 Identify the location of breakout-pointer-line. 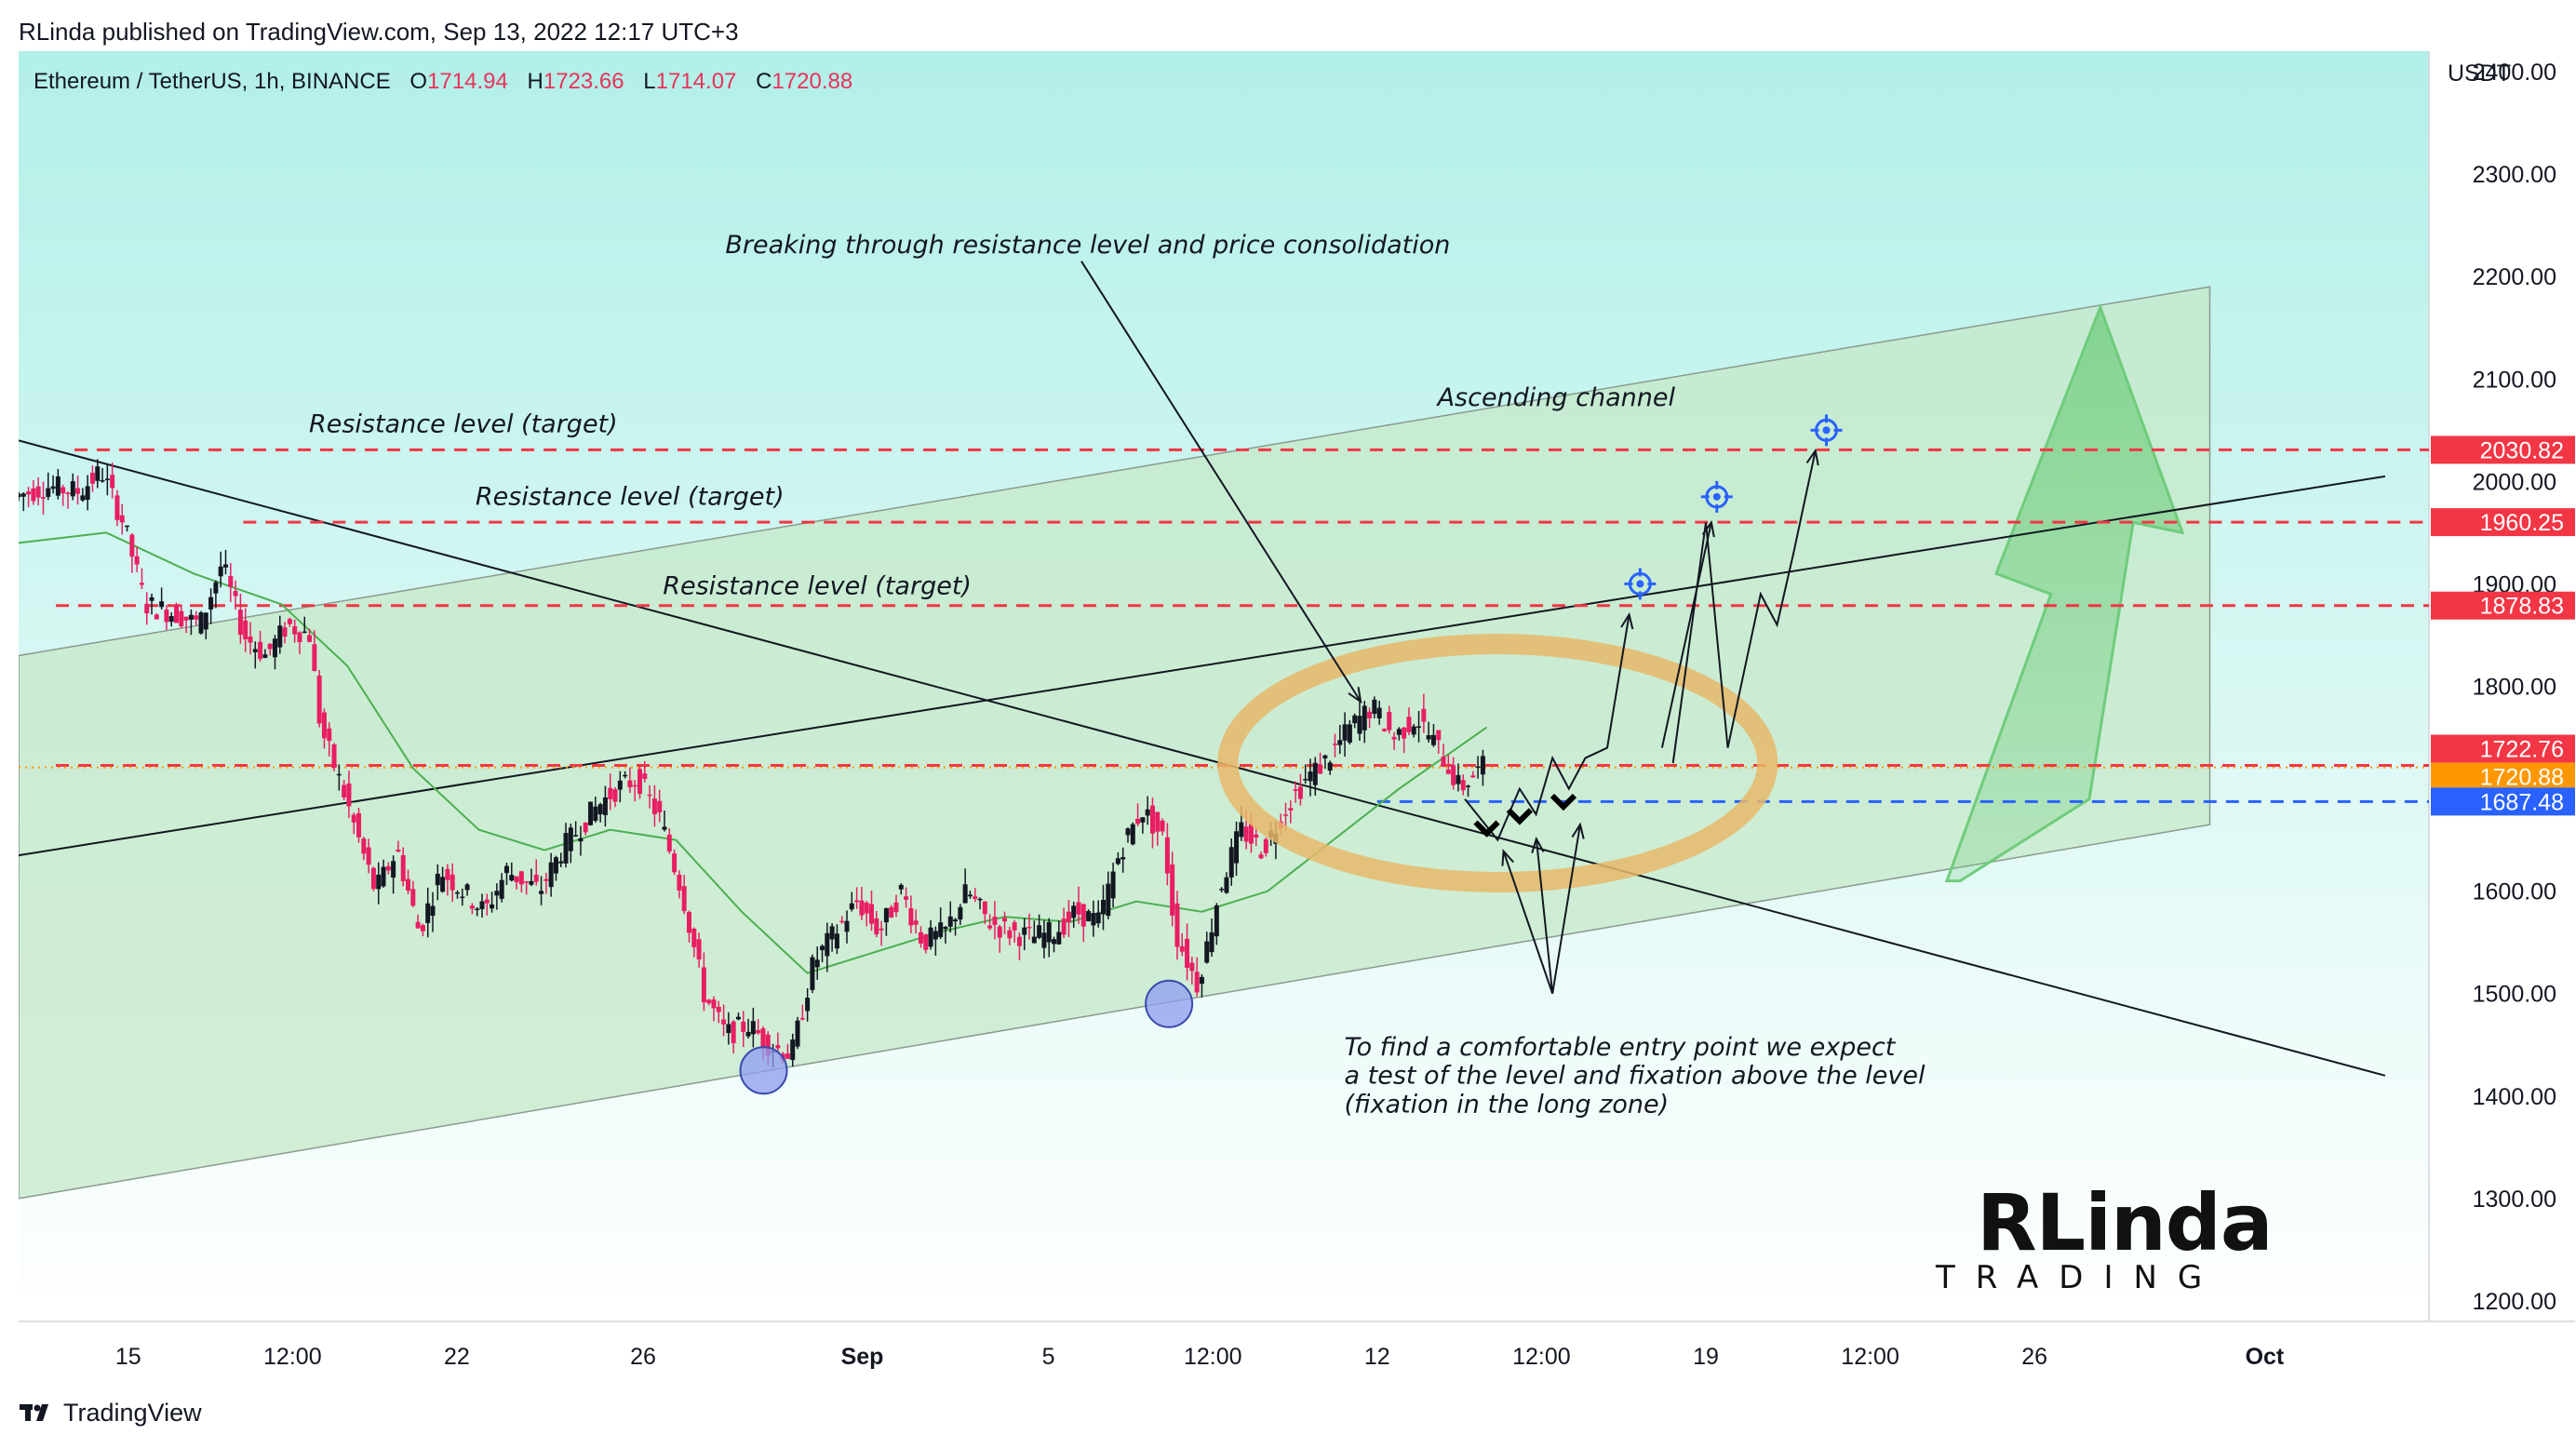
(1221, 482).